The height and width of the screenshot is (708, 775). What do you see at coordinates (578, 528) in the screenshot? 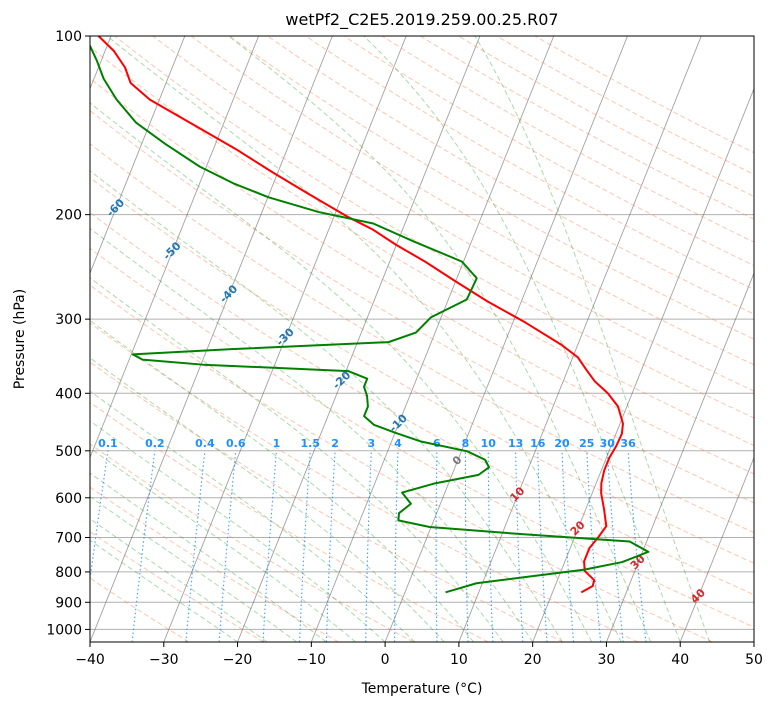
I see `isotherm-label: 20` at bounding box center [578, 528].